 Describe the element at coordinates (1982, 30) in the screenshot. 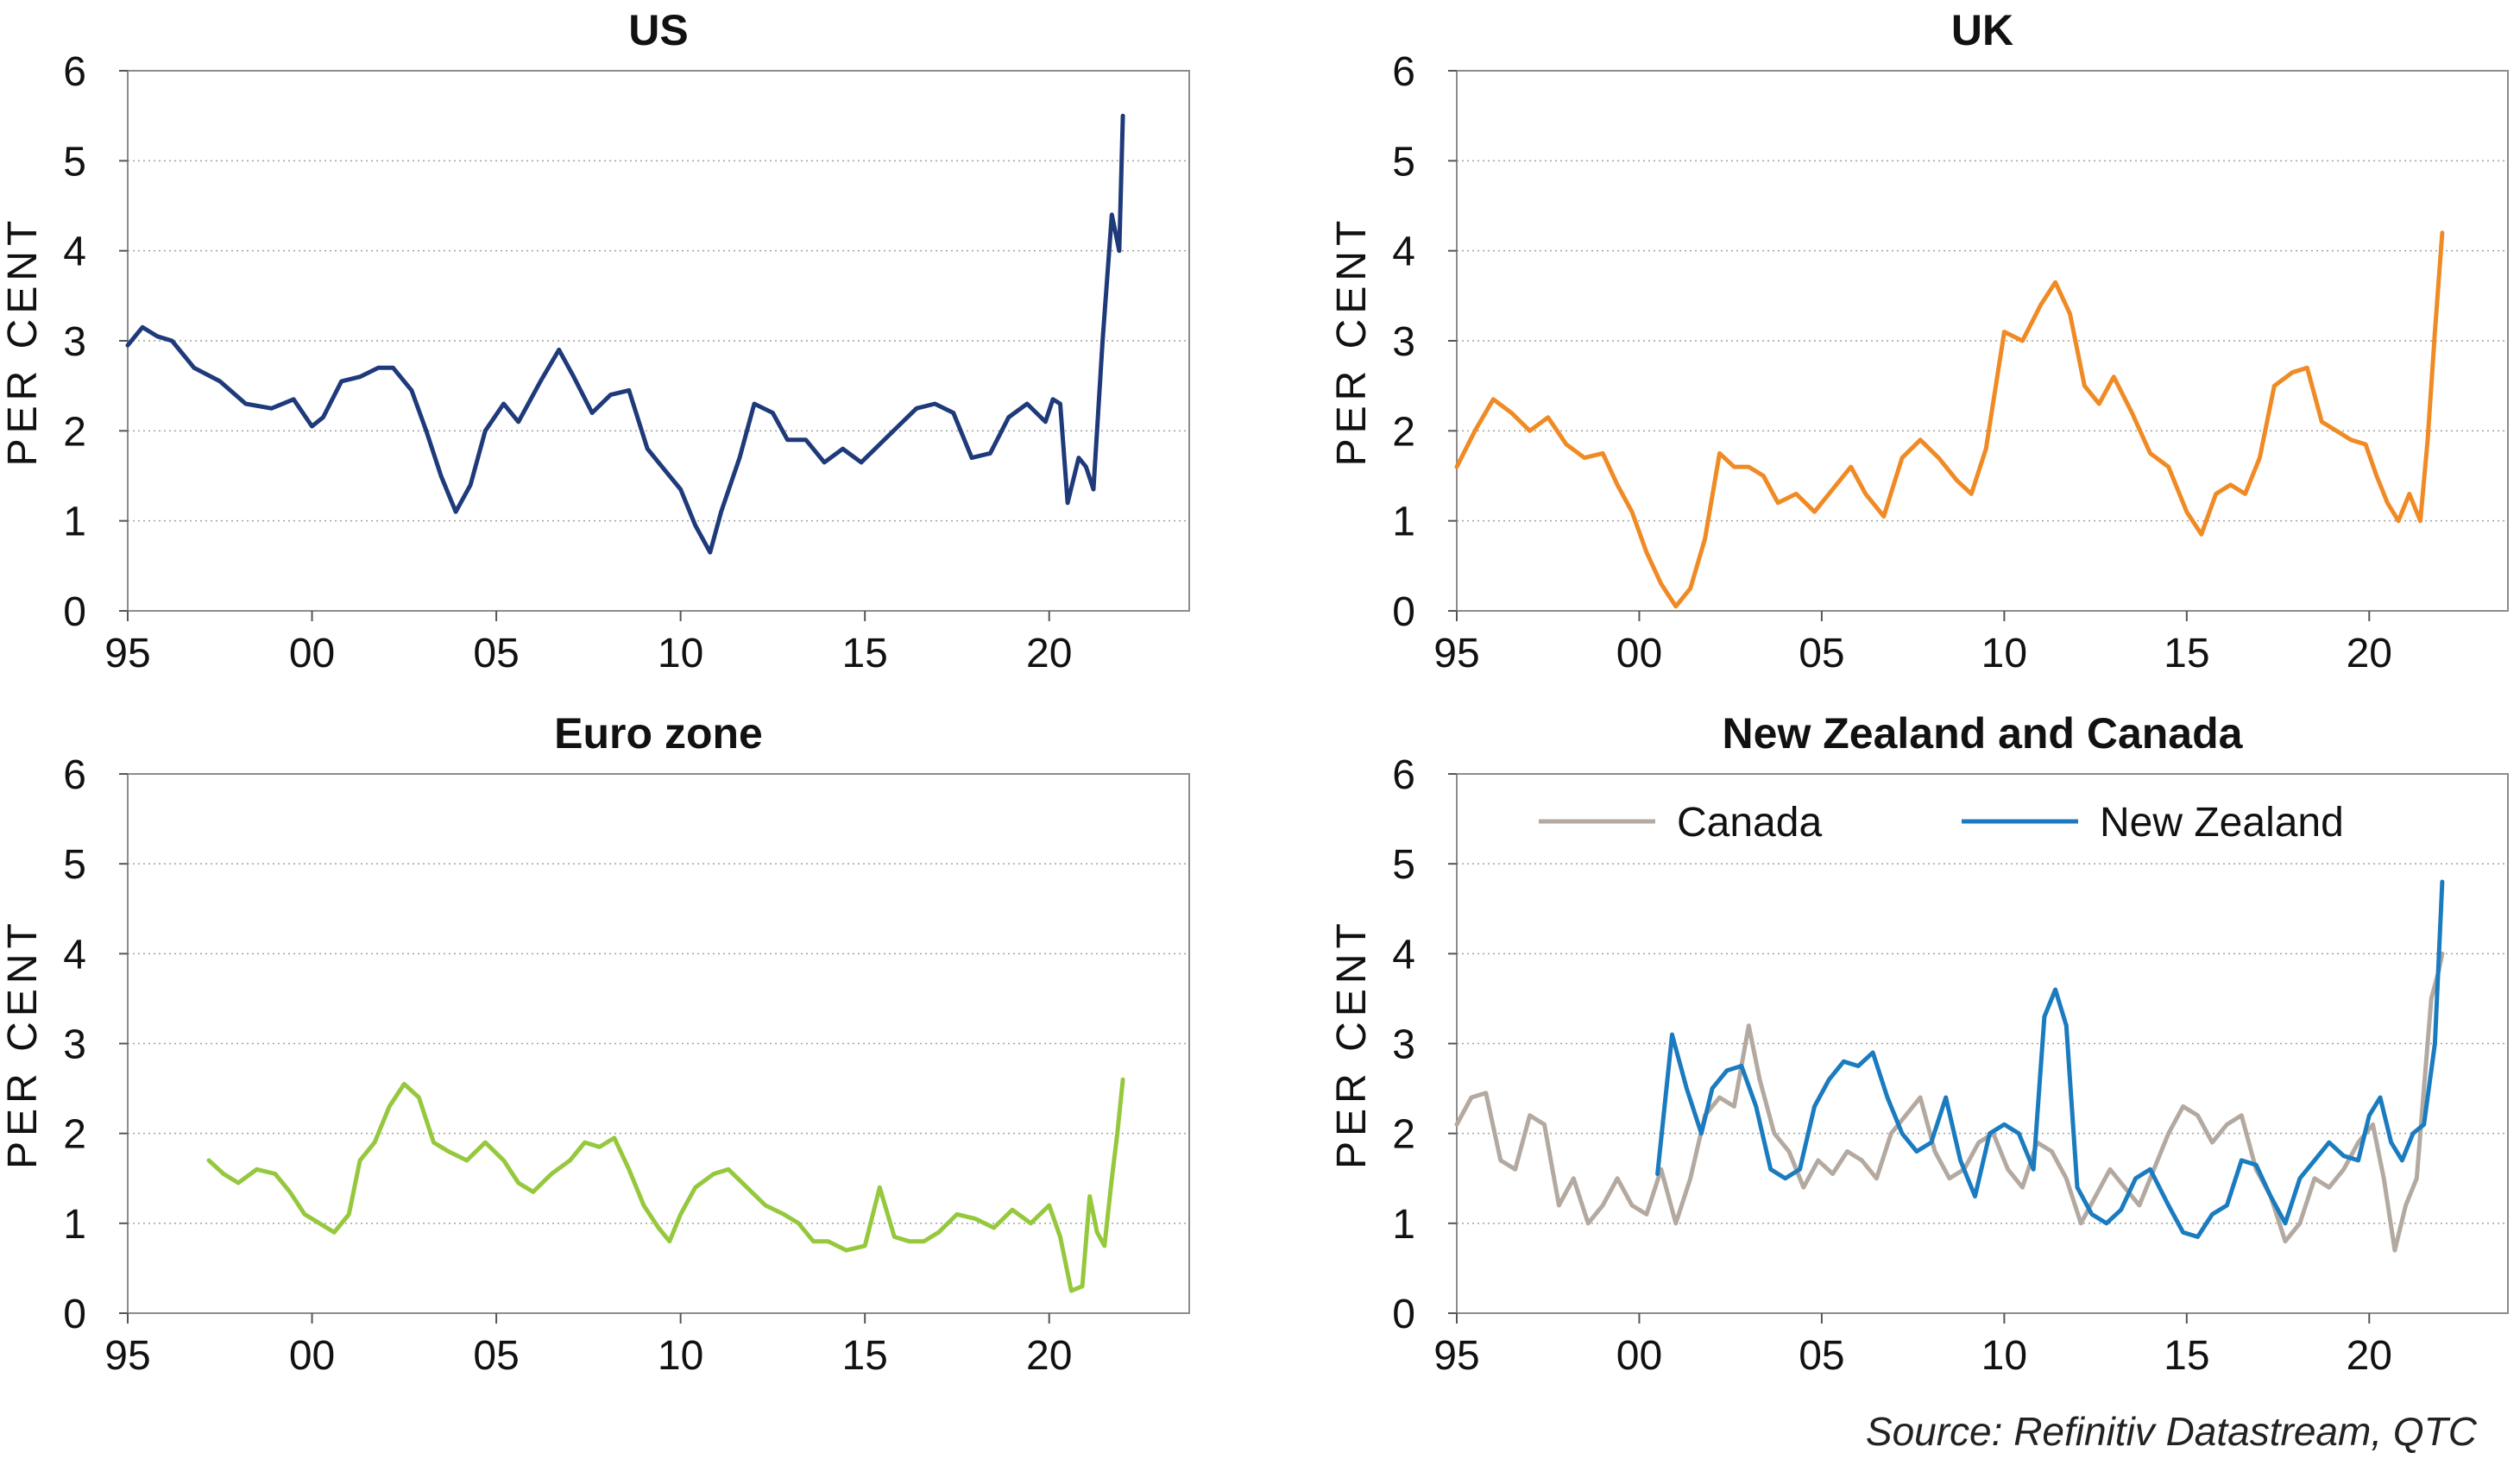

I see `chart-title: UK` at that location.